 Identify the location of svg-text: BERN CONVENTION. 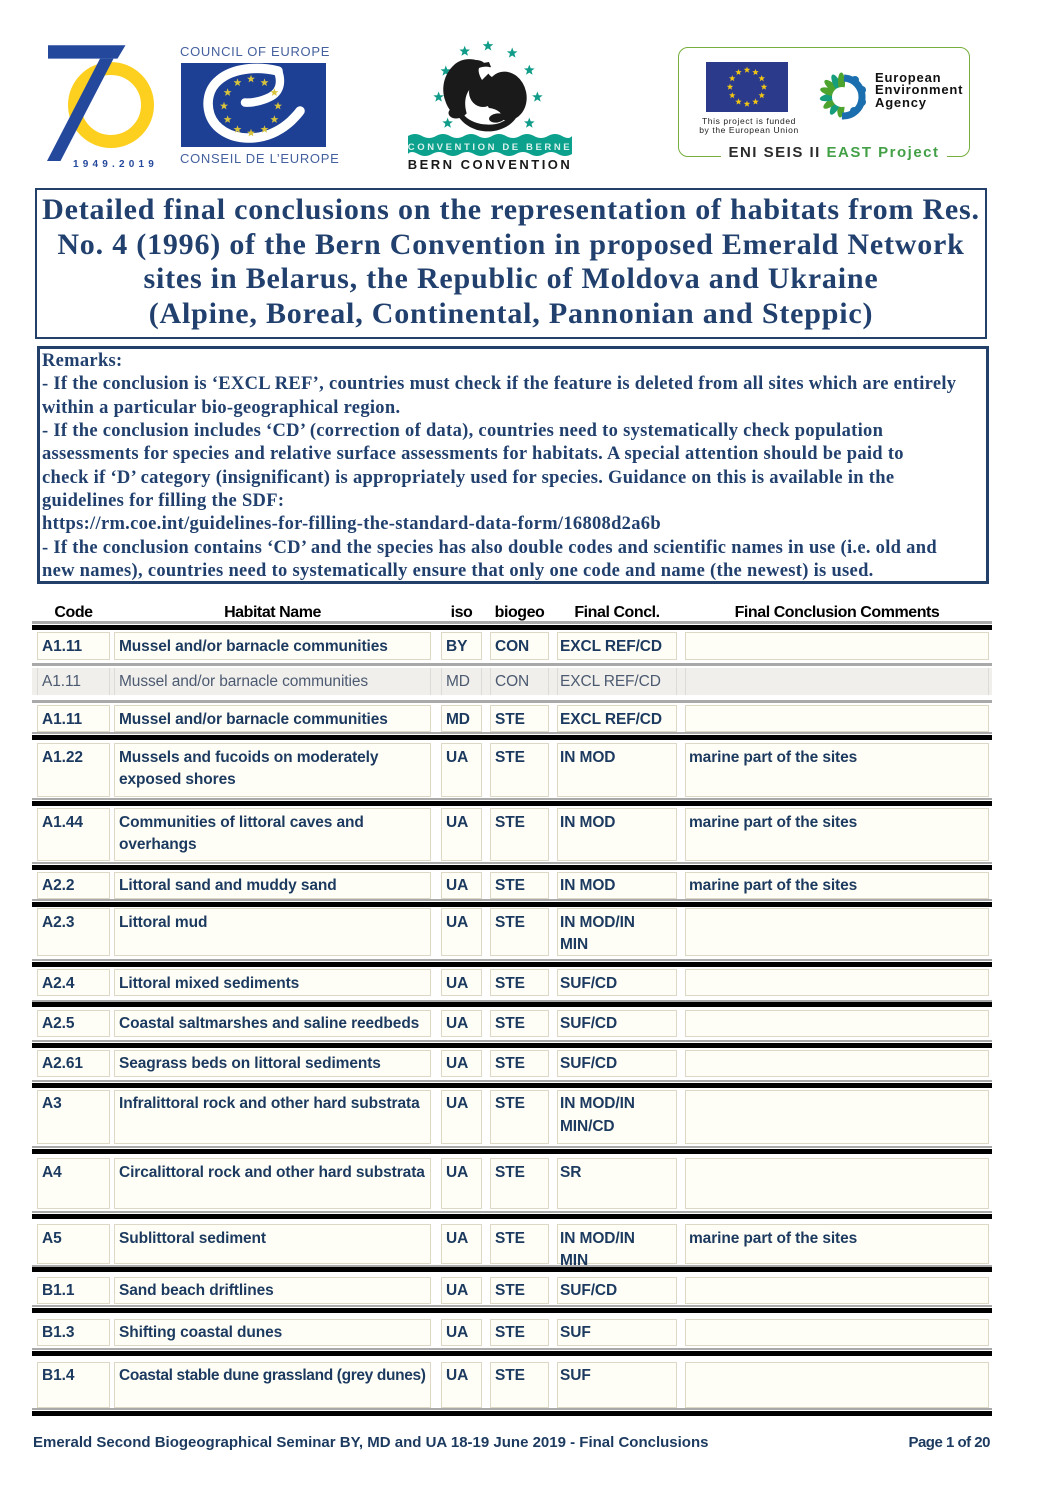
(490, 164).